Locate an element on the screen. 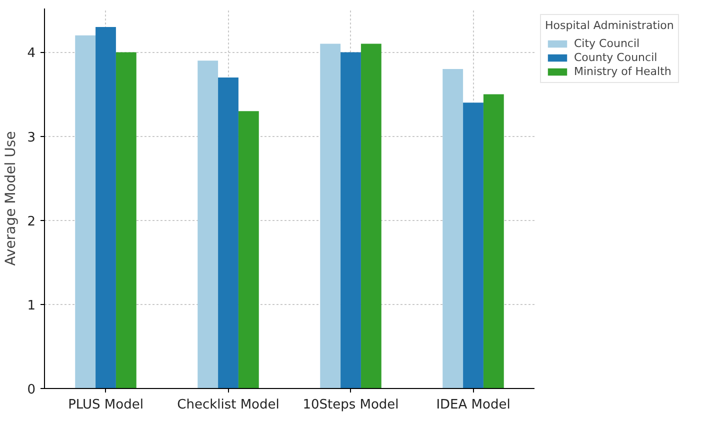  legend-label: County Council is located at coordinates (616, 57).